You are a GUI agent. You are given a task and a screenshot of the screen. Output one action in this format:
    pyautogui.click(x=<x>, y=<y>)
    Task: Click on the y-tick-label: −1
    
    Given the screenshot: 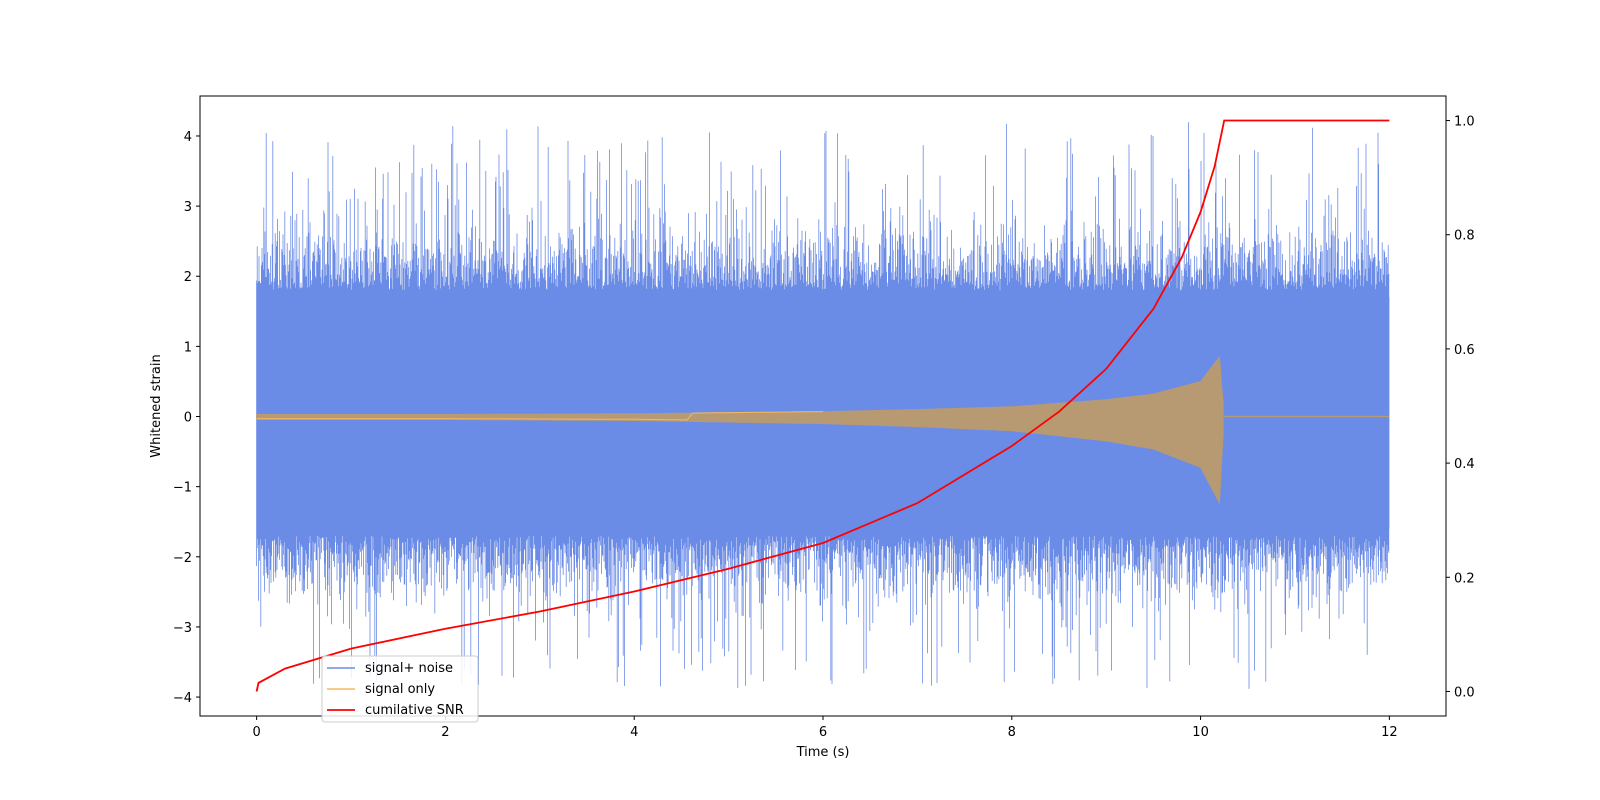 What is the action you would take?
    pyautogui.click(x=182, y=488)
    